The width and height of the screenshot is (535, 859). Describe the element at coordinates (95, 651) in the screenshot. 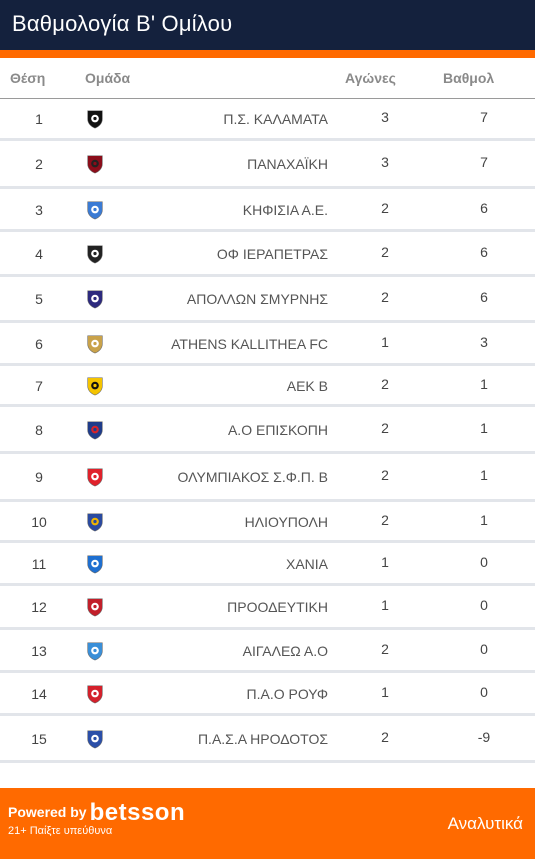

I see `aigaleo-crest-icon` at that location.